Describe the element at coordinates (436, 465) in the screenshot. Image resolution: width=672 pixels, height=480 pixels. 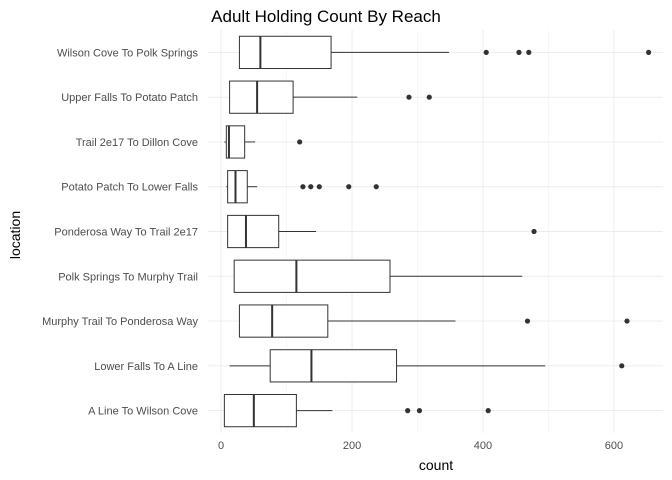
I see `x-axis-title: count` at that location.